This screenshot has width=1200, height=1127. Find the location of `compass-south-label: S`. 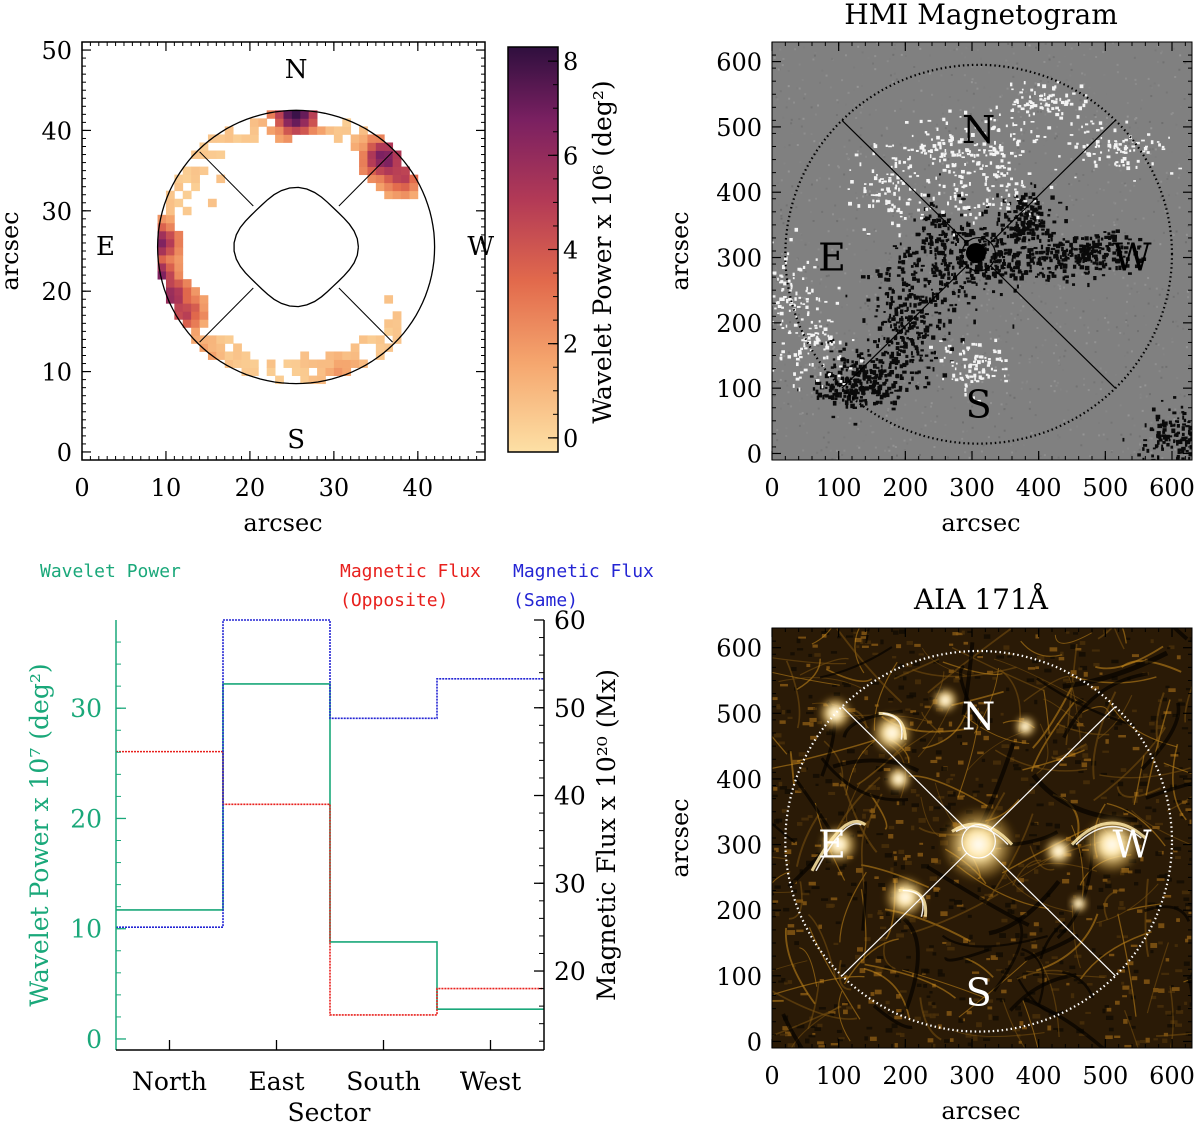

compass-south-label: S is located at coordinates (296, 440).